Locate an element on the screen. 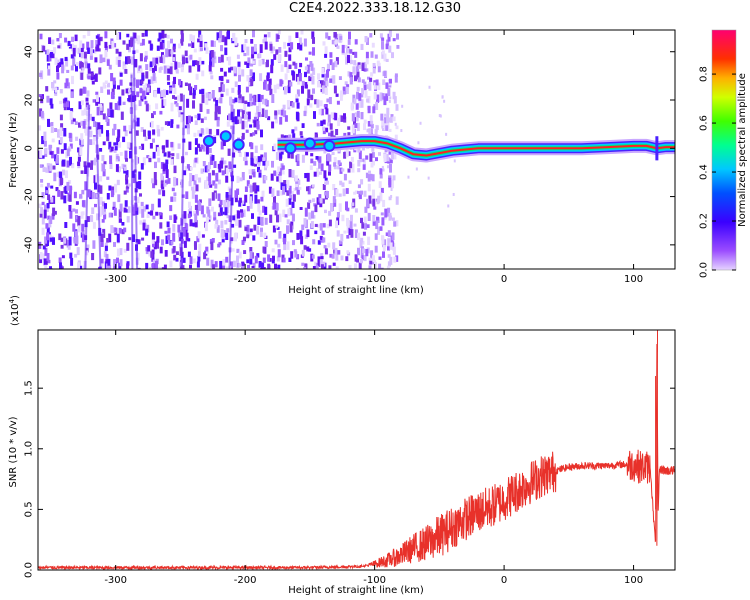  x-tick-label: -100 is located at coordinates (374, 279).